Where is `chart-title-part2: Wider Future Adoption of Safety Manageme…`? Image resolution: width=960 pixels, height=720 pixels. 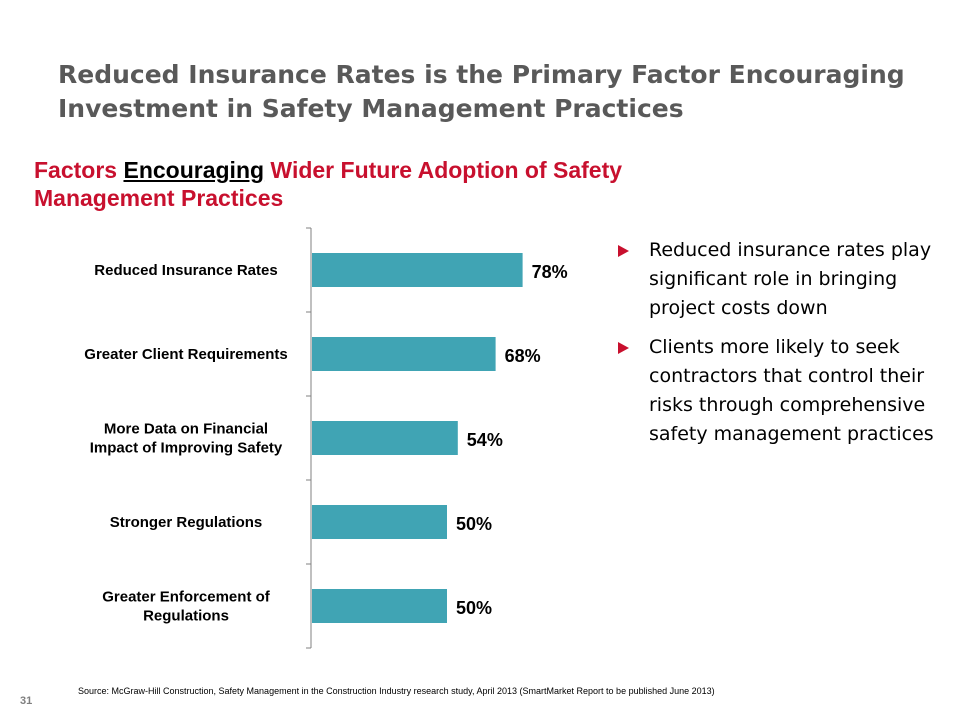
chart-title-part2: Wider Future Adoption of Safety Manageme… is located at coordinates (328, 184).